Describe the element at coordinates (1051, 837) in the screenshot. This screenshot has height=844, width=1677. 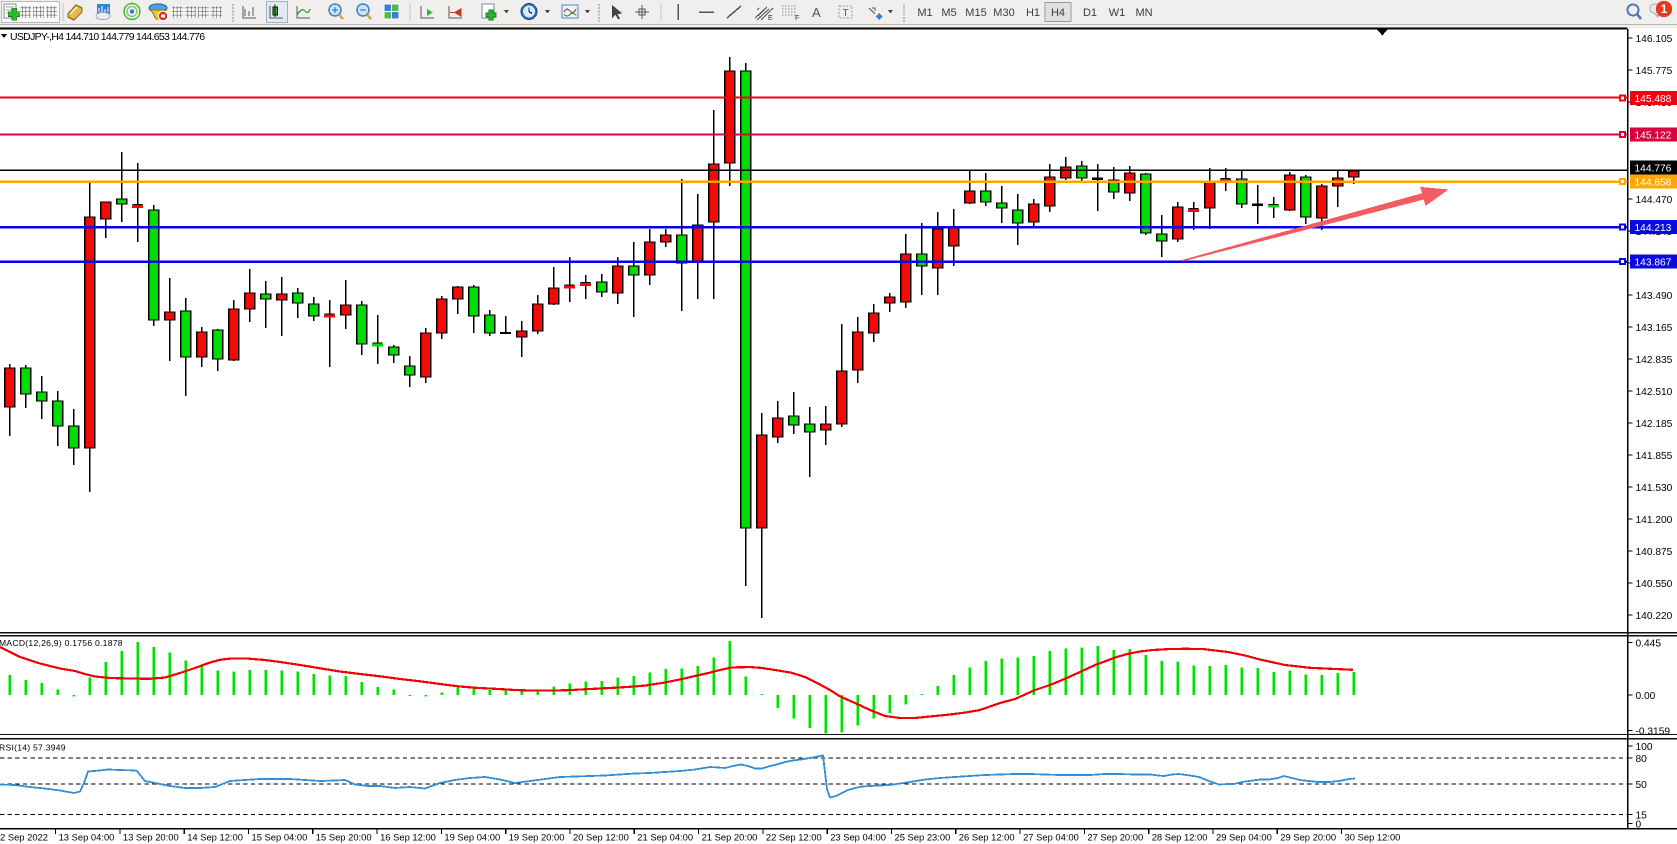
I see `svg-text: 27 Sep 04:00` at that location.